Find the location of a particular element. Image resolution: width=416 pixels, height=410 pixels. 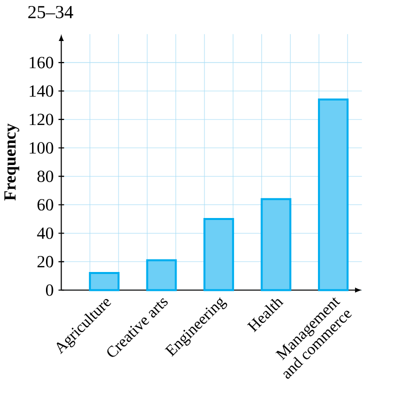

y-tick-label: 140 is located at coordinates (42, 91).